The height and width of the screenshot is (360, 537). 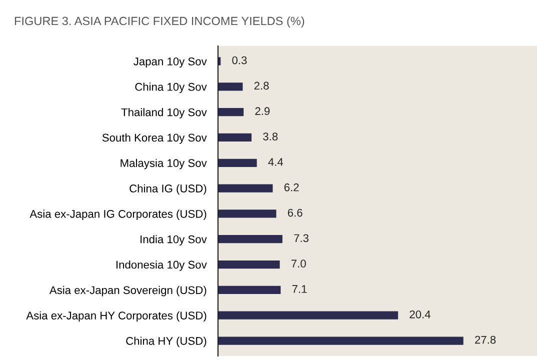 I want to click on data-label: 2.8, so click(x=261, y=86).